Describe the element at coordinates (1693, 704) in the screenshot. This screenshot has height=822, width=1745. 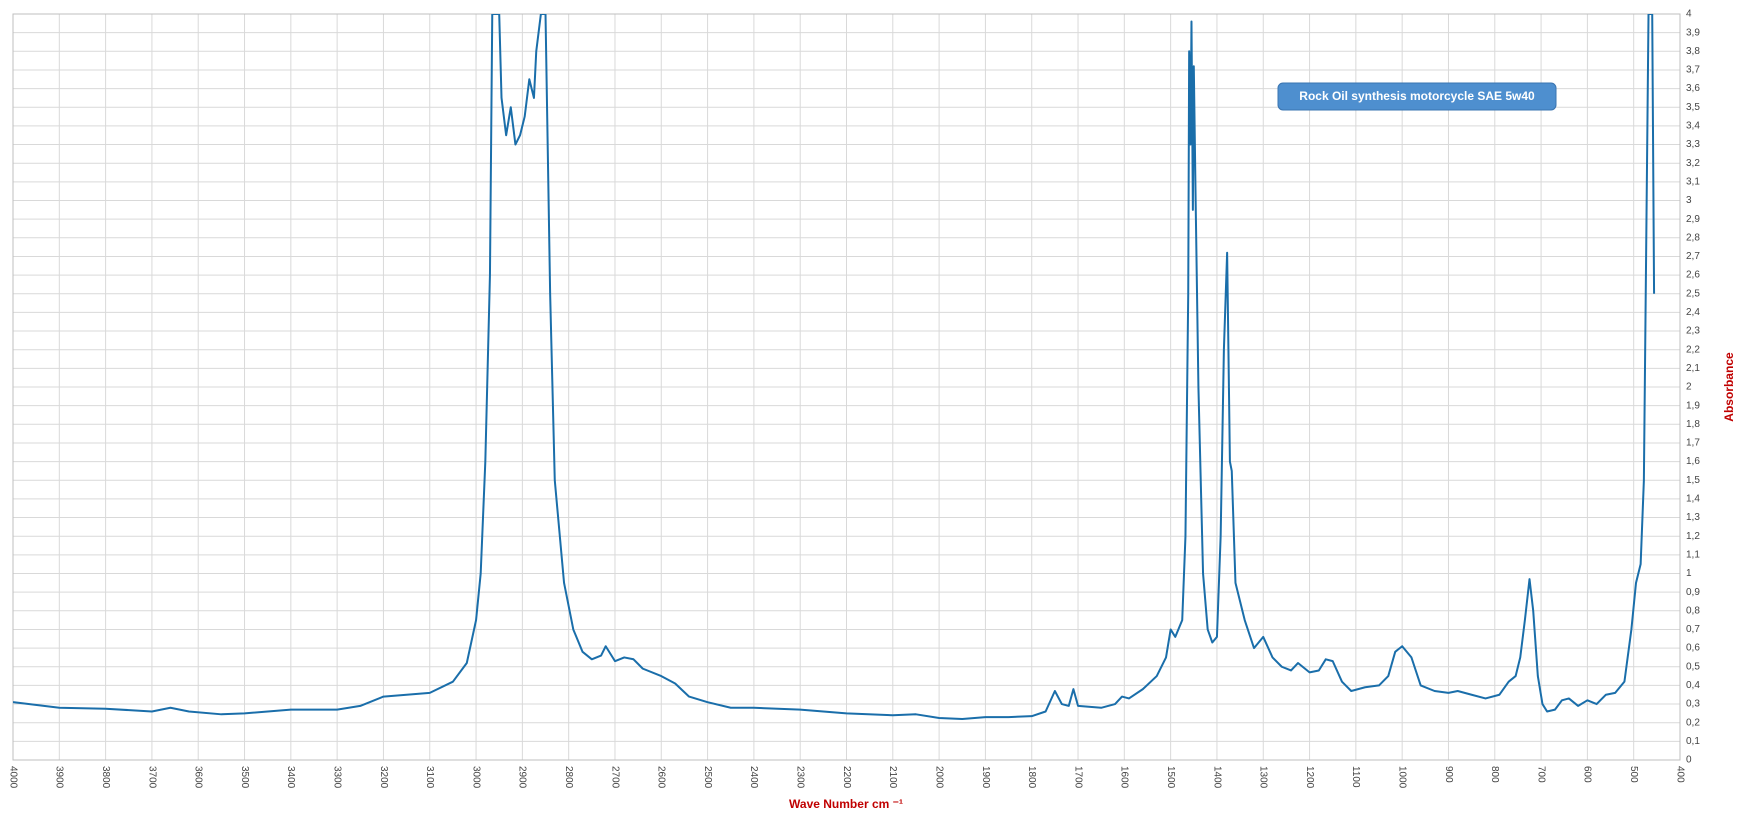
I see `y-tick-label: 0,3` at that location.